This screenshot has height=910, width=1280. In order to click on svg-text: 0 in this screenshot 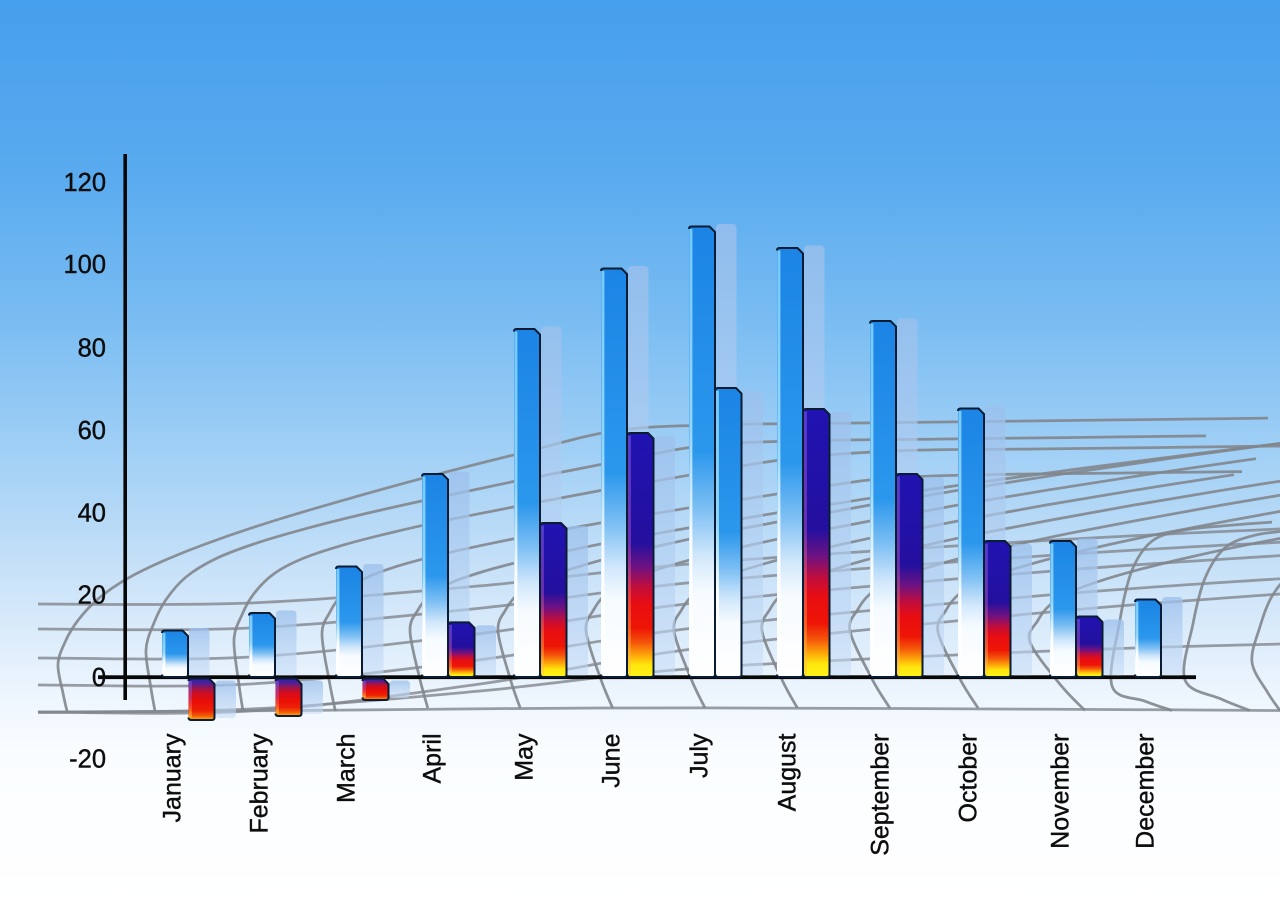, I will do `click(99, 678)`.